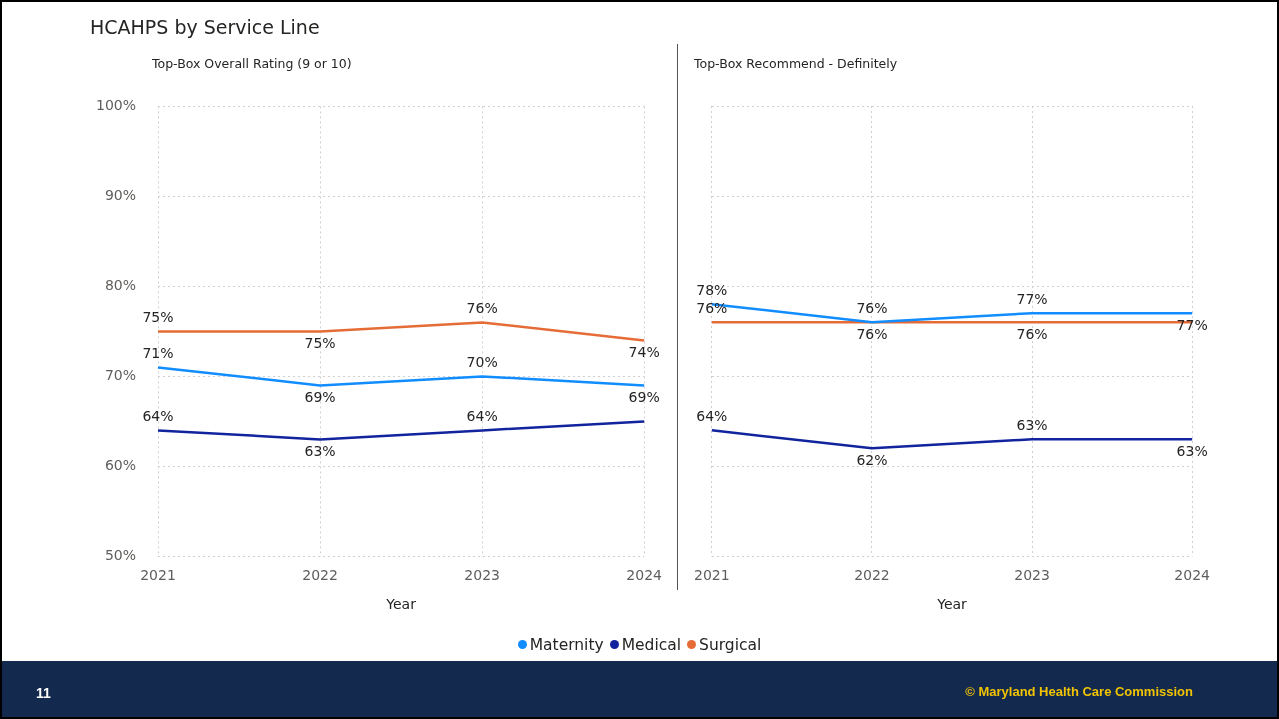 The width and height of the screenshot is (1279, 719). What do you see at coordinates (796, 63) in the screenshot?
I see `chart-subtitle: Top-Box Recommend - Definitely` at bounding box center [796, 63].